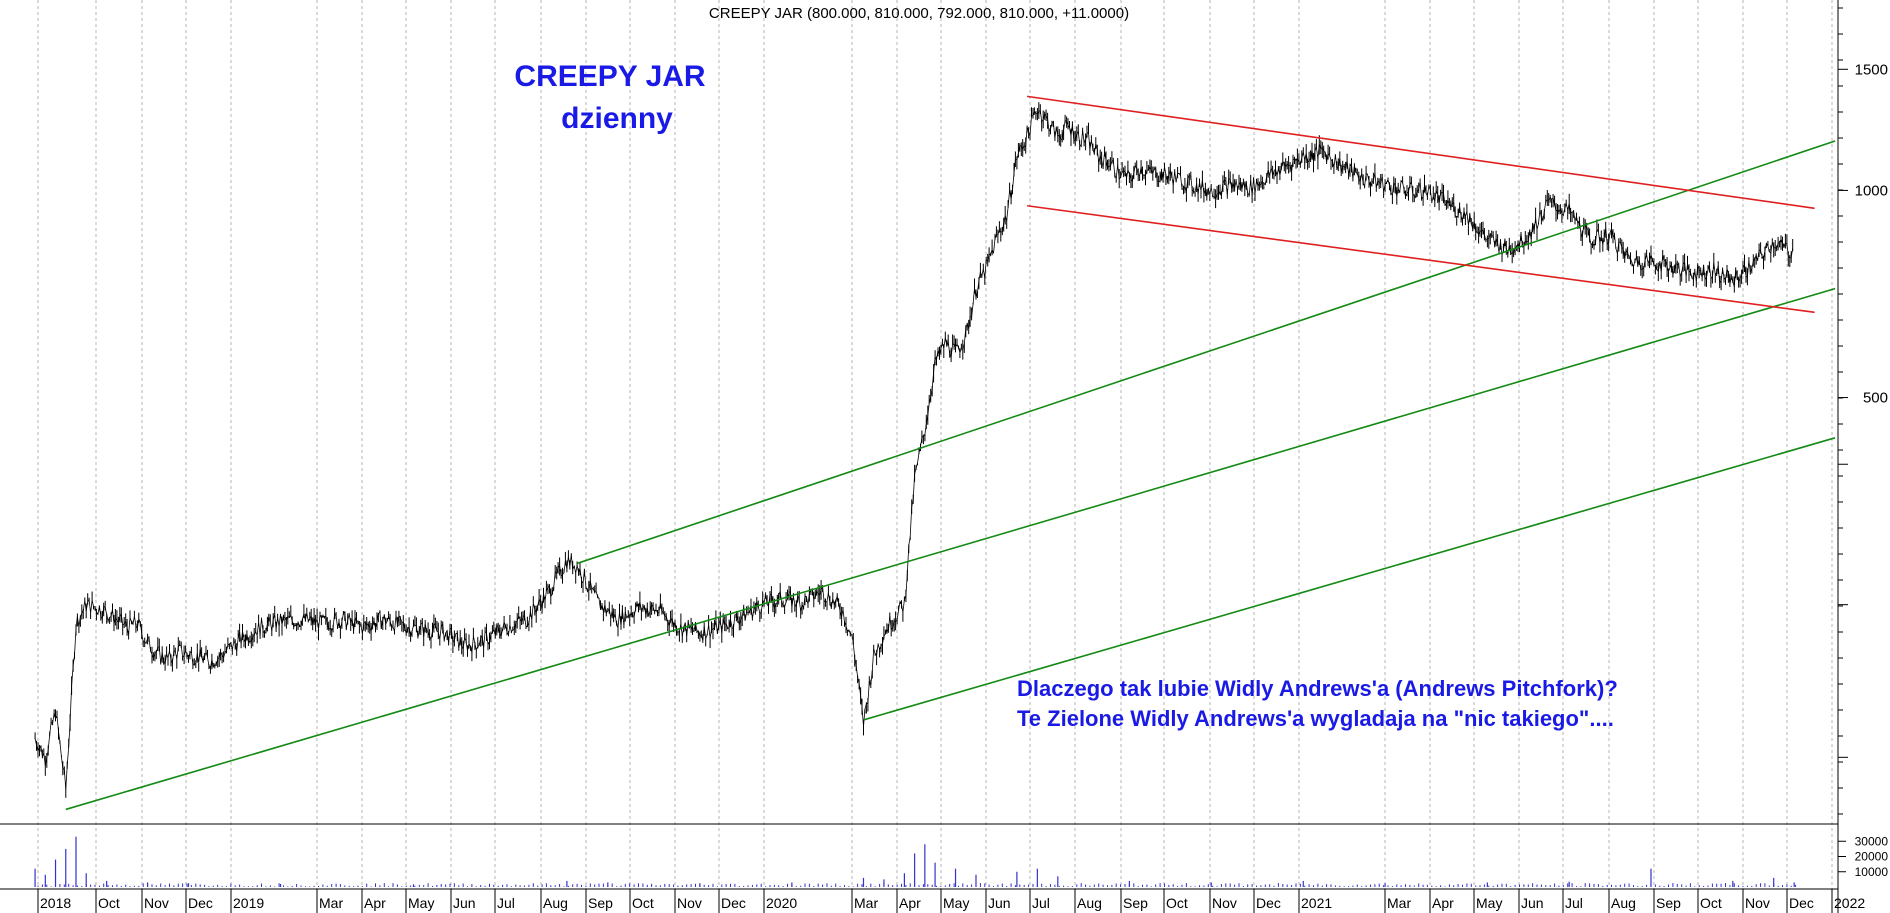 The height and width of the screenshot is (913, 1890). What do you see at coordinates (1421, 152) in the screenshot?
I see `channel-upper` at bounding box center [1421, 152].